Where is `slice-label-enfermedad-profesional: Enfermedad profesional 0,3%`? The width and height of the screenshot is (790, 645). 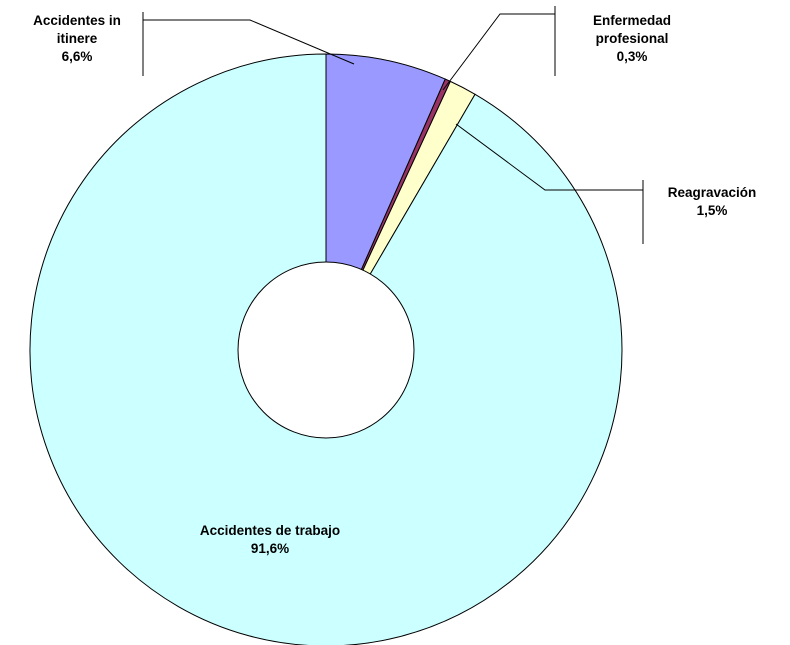
slice-label-enfermedad-profesional: Enfermedad profesional 0,3% is located at coordinates (632, 38).